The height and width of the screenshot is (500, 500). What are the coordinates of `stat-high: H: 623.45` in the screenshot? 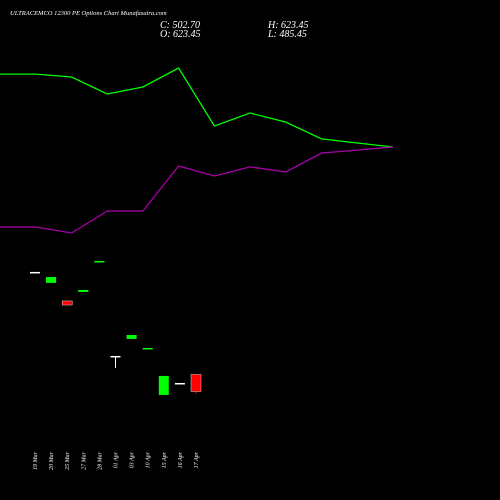 It's located at (288, 25).